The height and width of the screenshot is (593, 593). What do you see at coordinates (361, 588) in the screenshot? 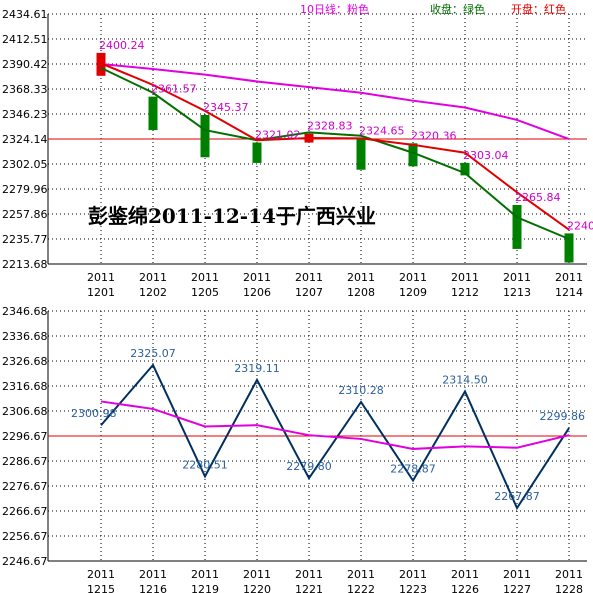
I see `x-tick-label-date: 1222` at bounding box center [361, 588].